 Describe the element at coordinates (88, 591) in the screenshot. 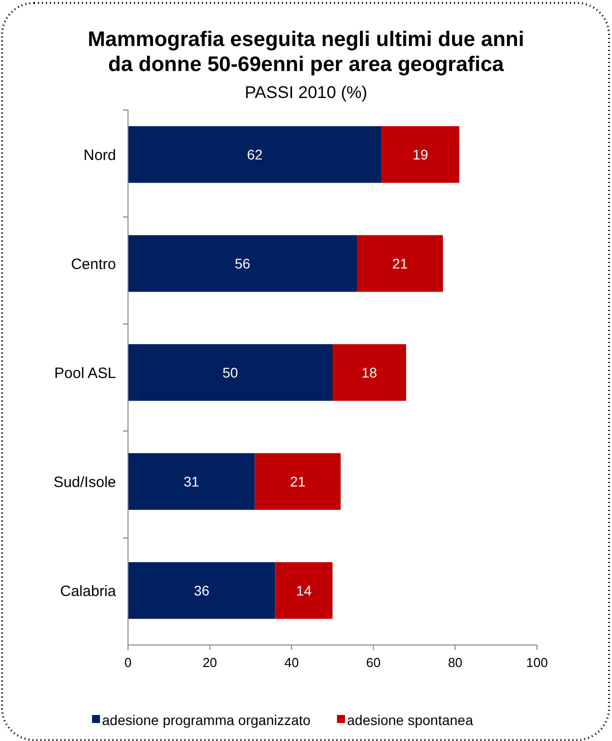

I see `y-tick-label: Calabria` at that location.